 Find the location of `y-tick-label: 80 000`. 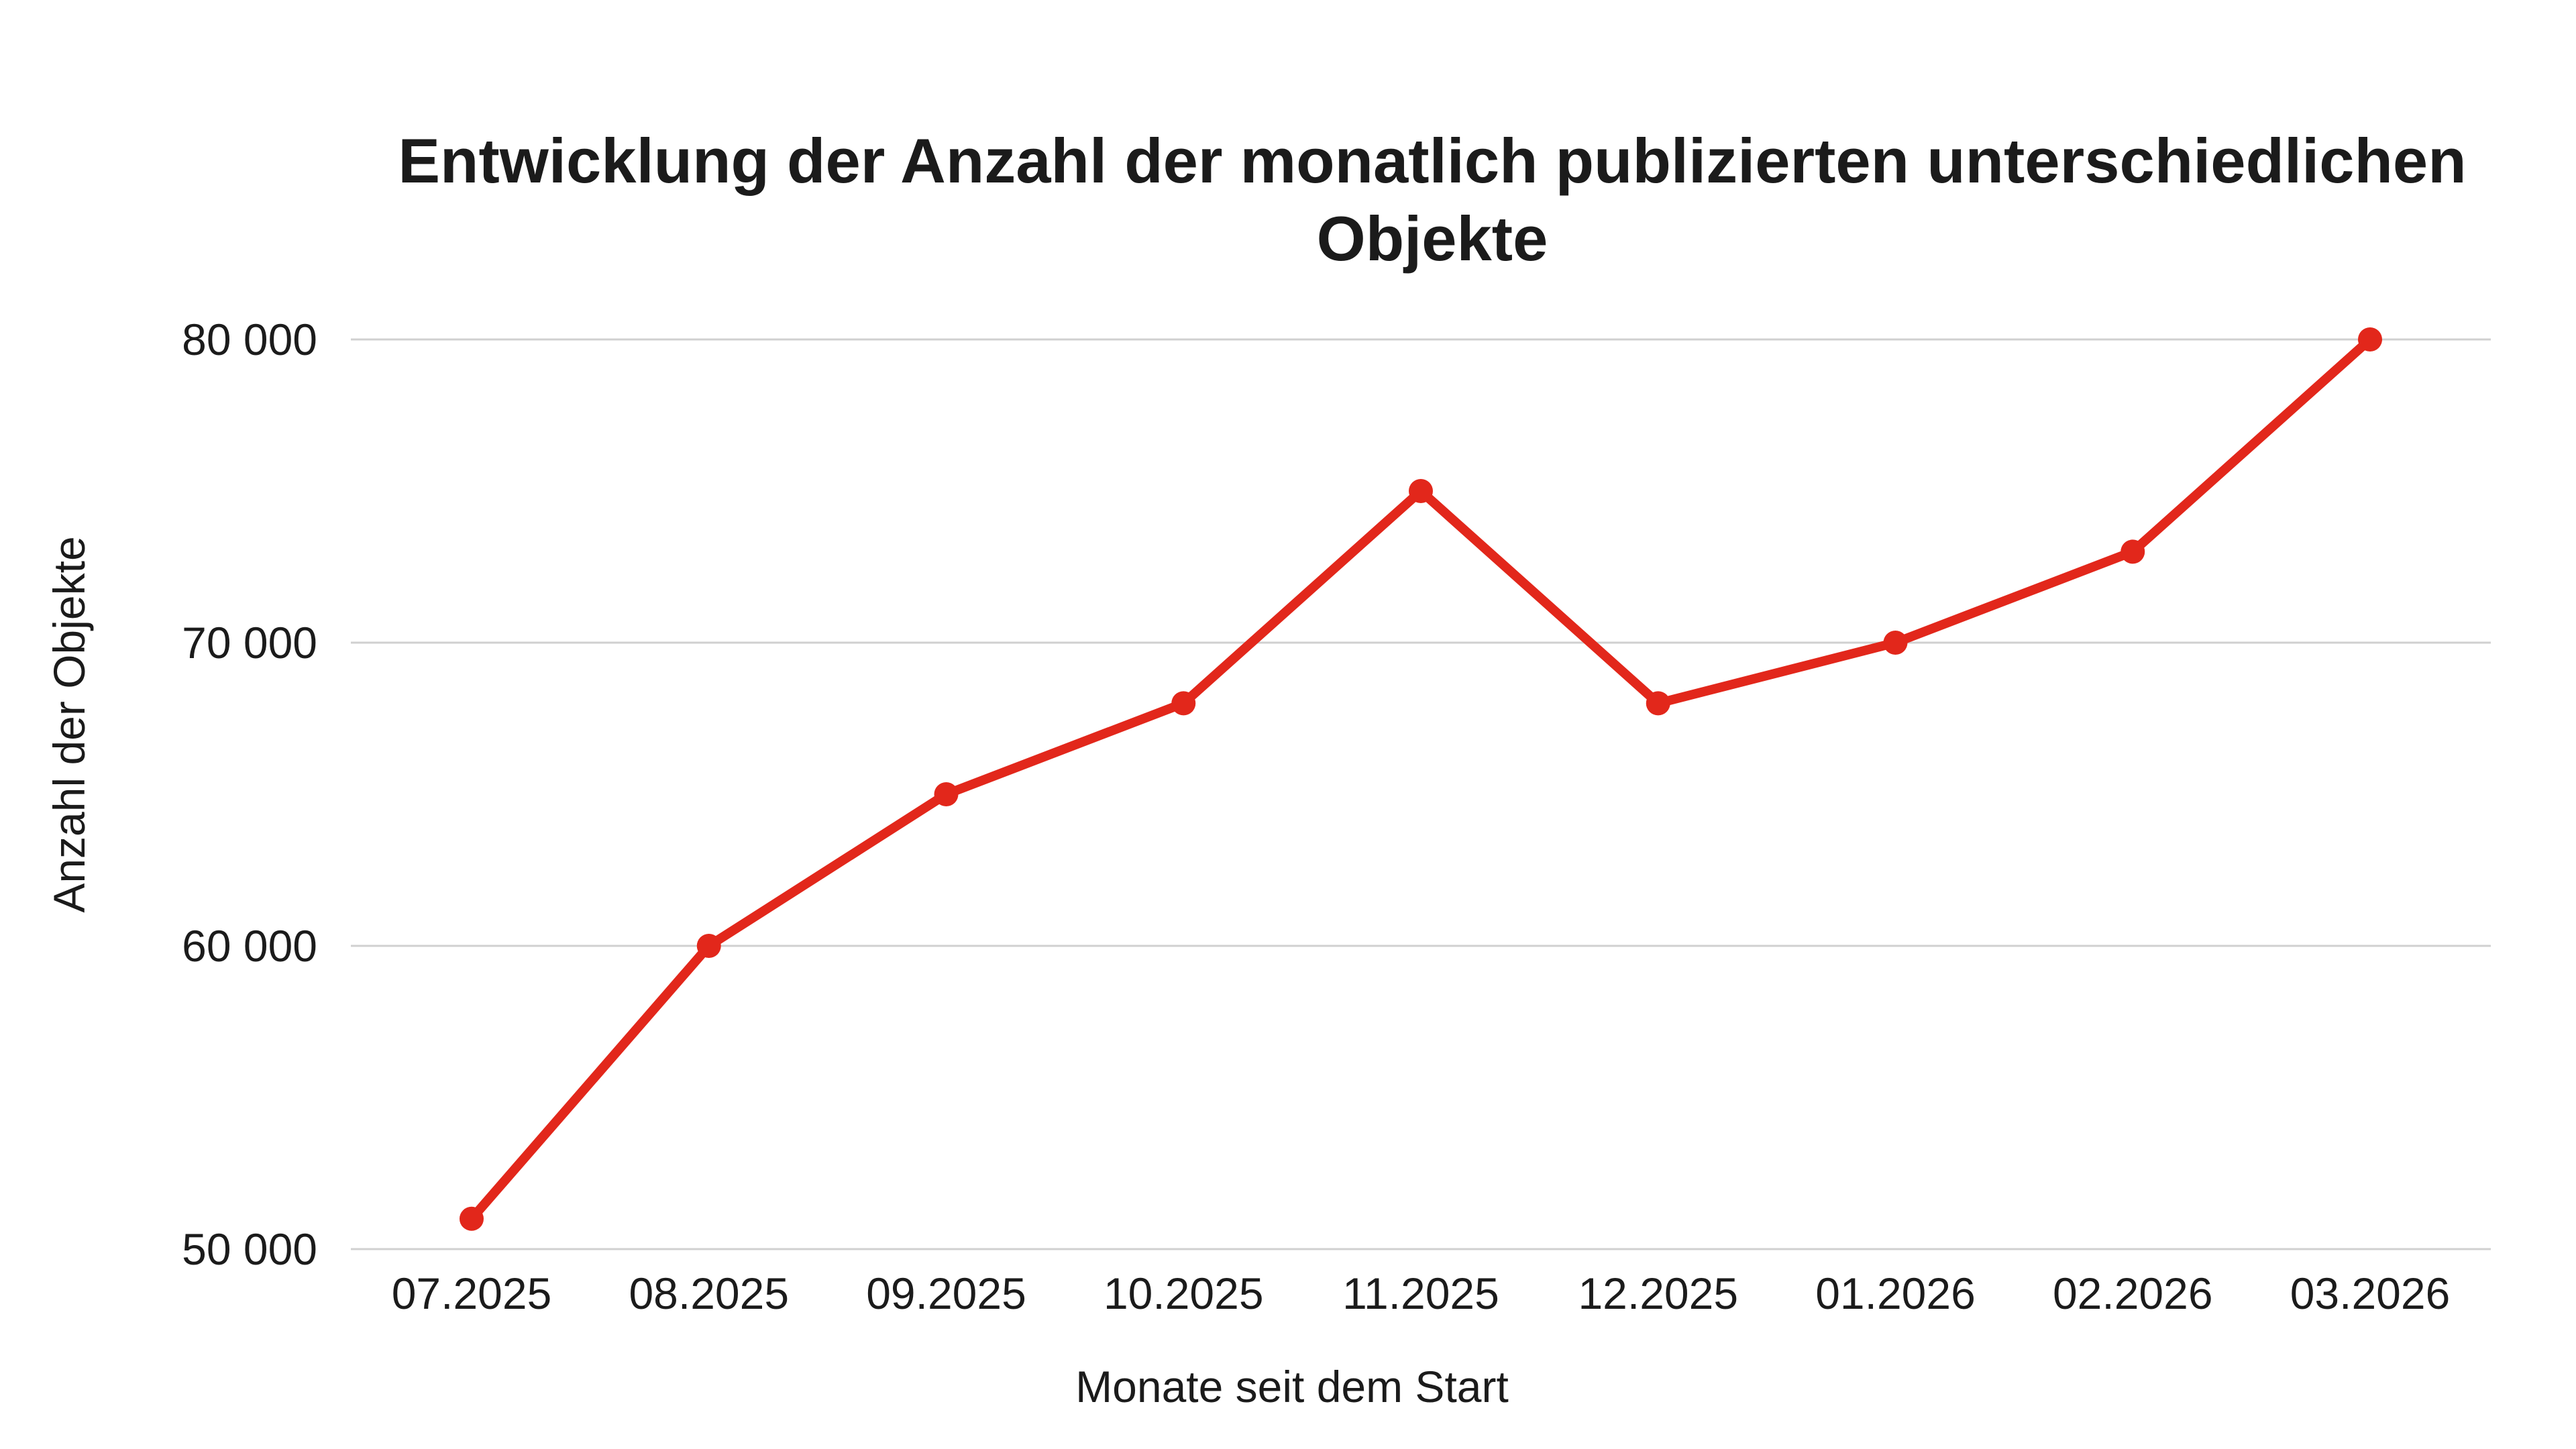

y-tick-label: 80 000 is located at coordinates (249, 339).